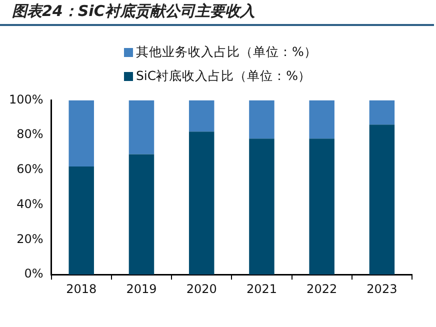 This screenshot has height=327, width=436. Describe the element at coordinates (26, 99) in the screenshot. I see `y-tick-label: 100%` at that location.